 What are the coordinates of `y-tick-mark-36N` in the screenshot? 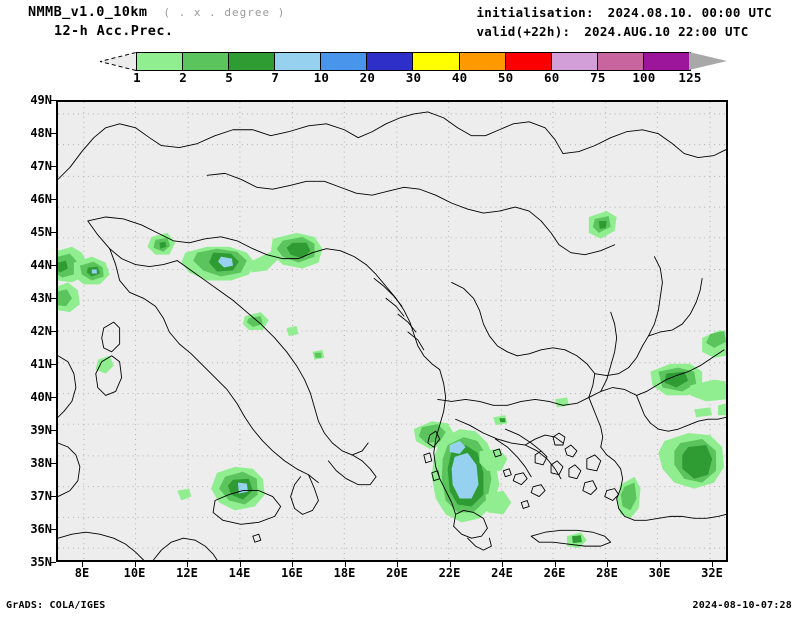 It's located at (53, 529).